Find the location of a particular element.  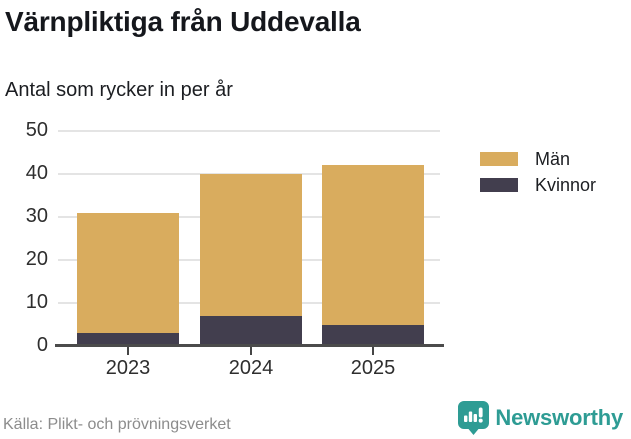

x-tick-2024 is located at coordinates (251, 350).